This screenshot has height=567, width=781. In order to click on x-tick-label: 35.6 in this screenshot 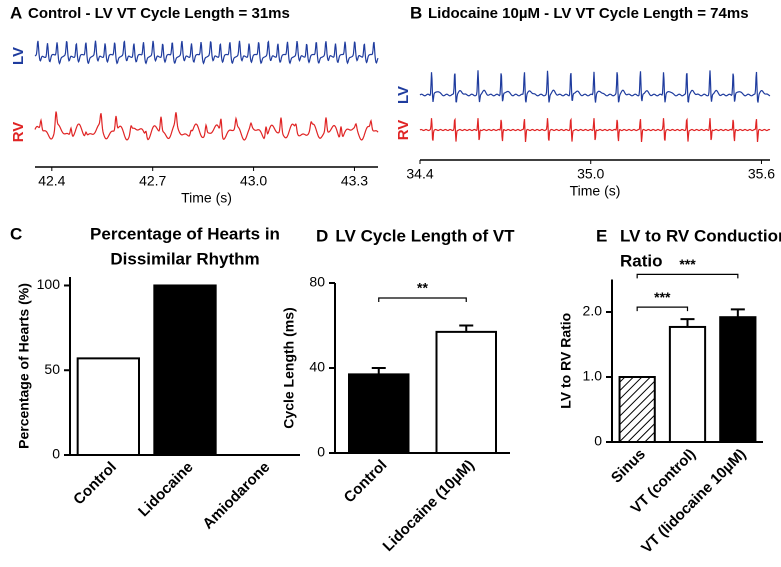, I will do `click(761, 174)`.